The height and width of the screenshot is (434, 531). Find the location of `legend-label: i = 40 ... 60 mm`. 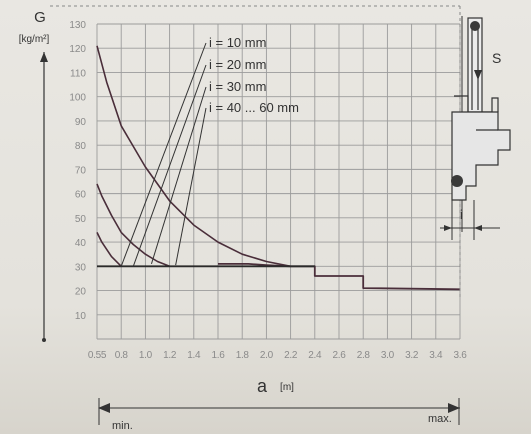

legend-label: i = 40 ... 60 mm is located at coordinates (254, 107).